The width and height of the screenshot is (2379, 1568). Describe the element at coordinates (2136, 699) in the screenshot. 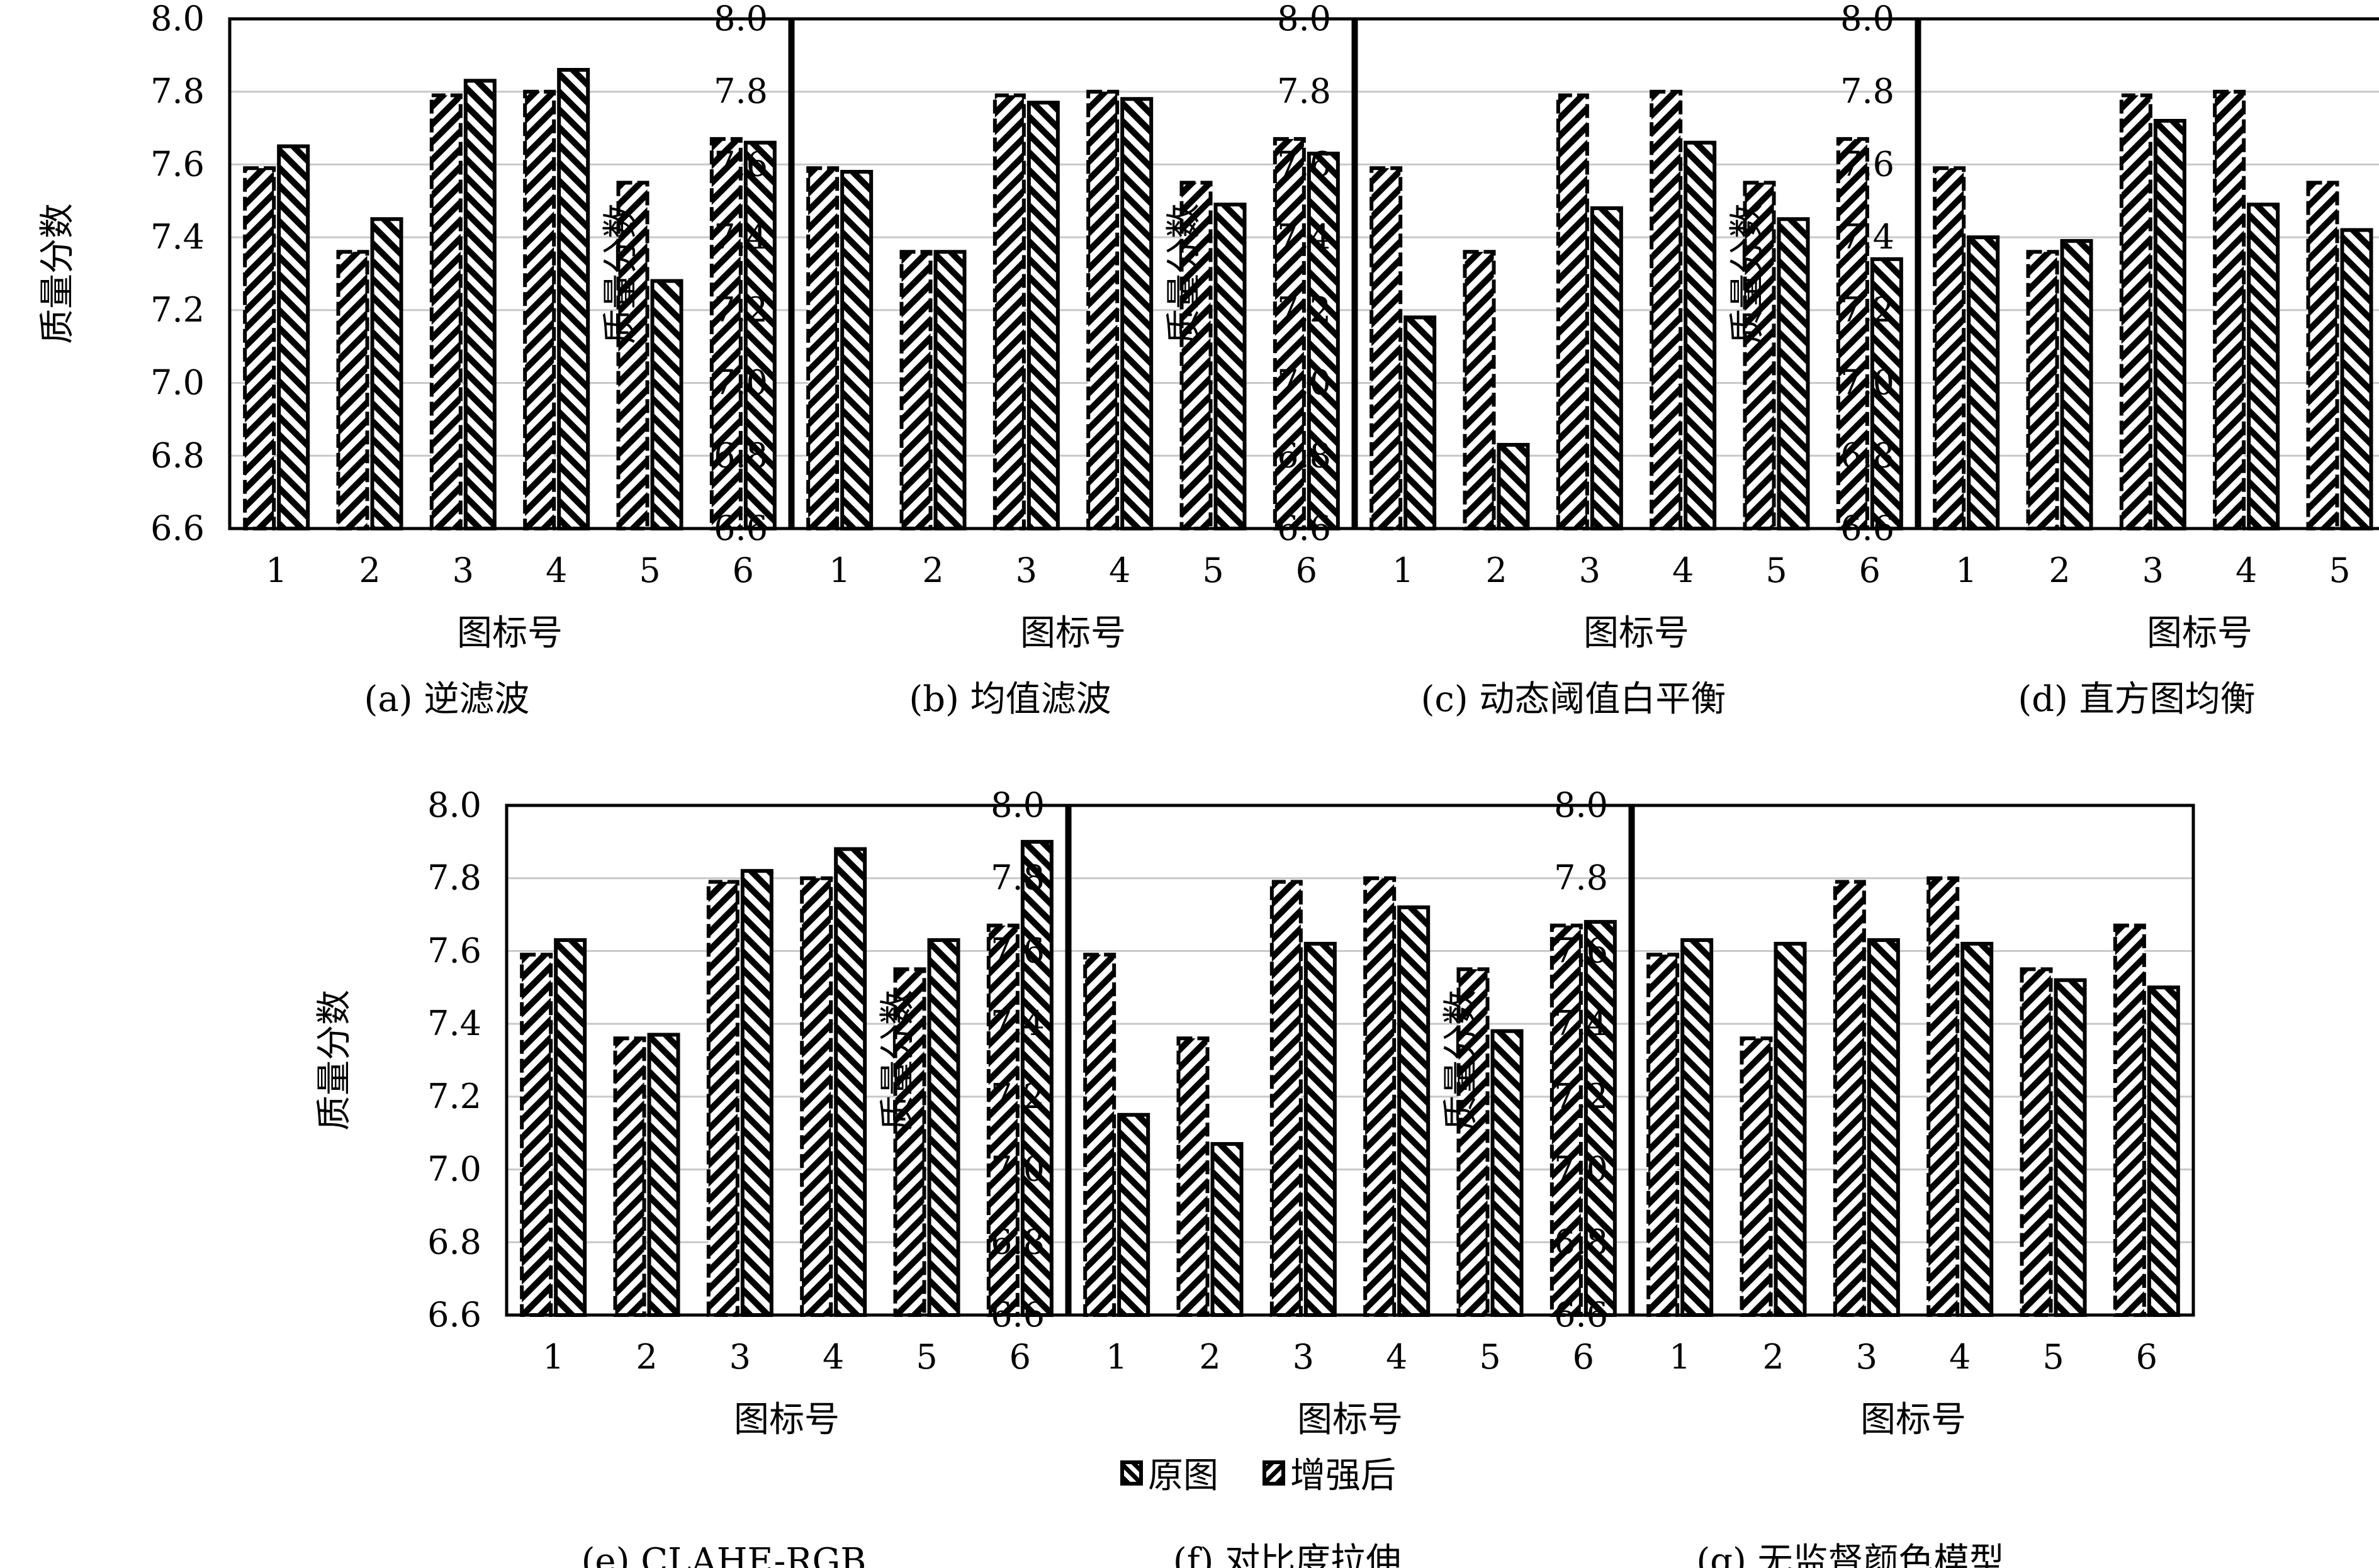

I see `chart-caption: (d) 直方图均衡` at that location.